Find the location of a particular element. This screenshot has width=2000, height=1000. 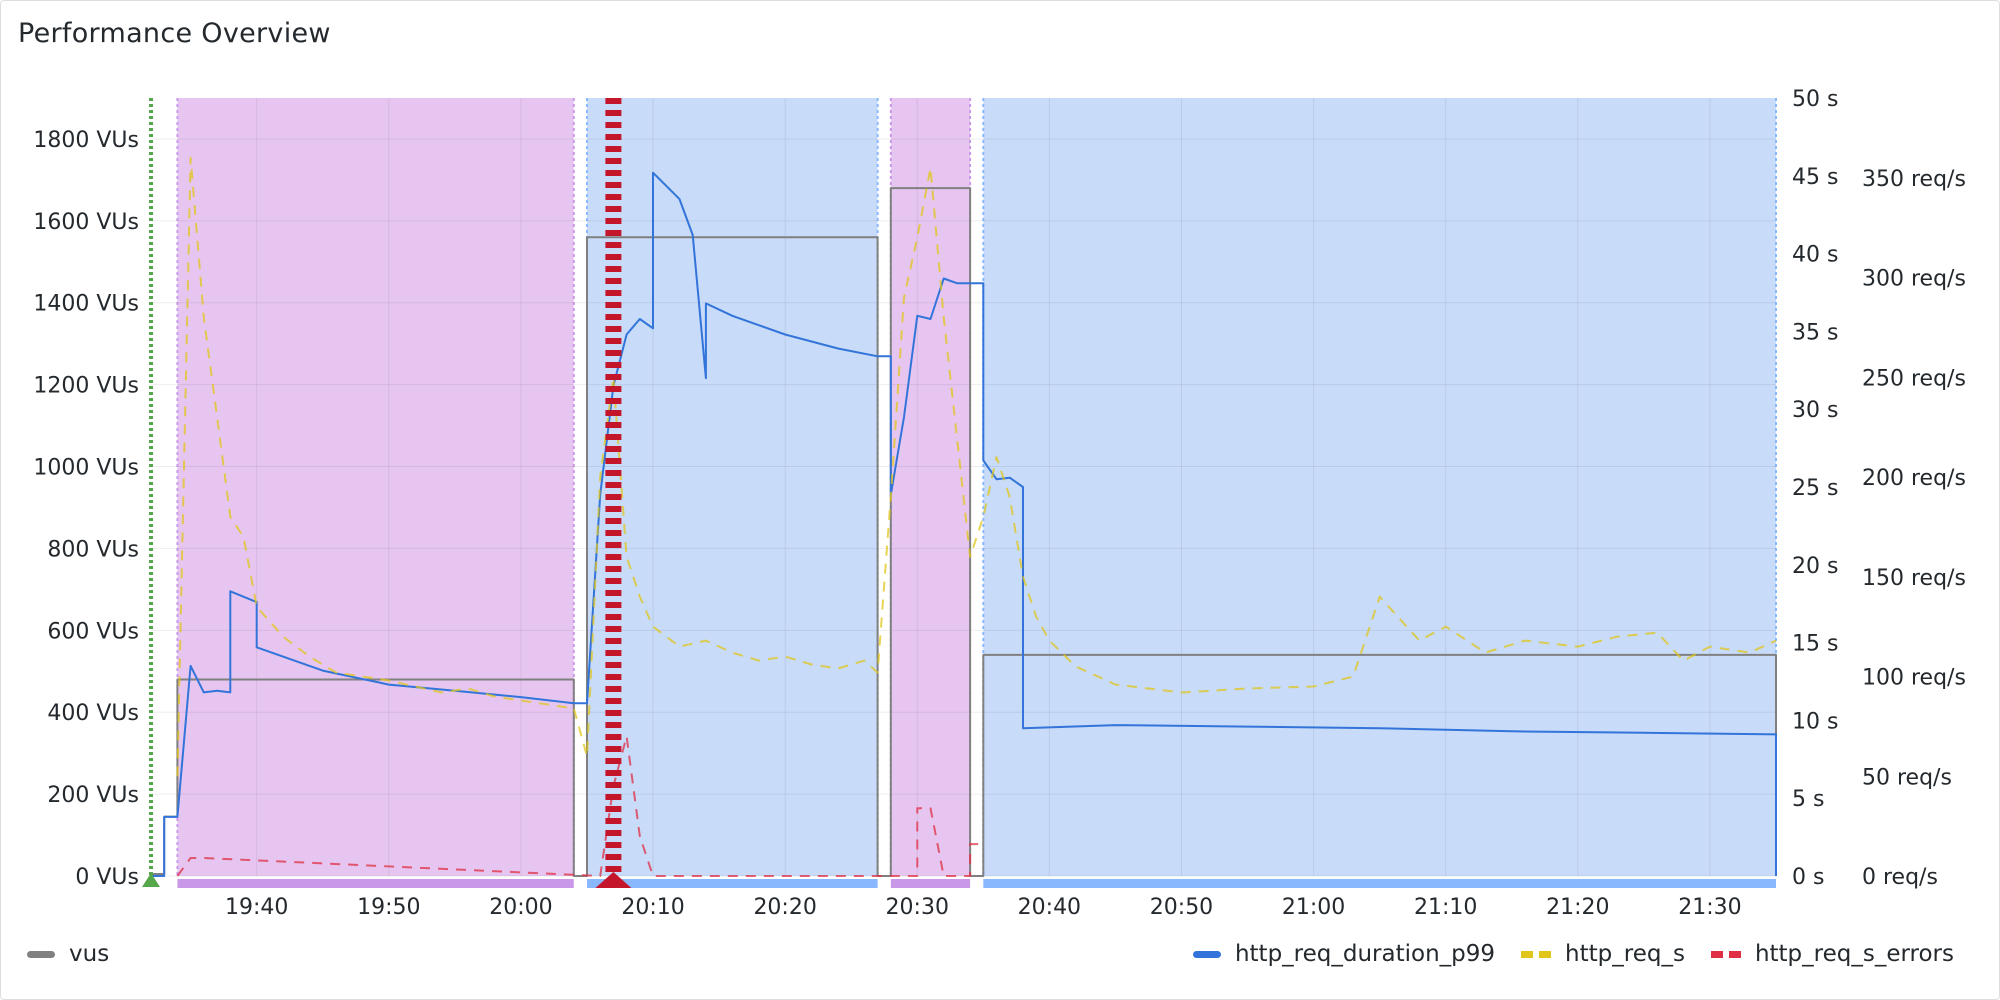

legend-label-errors: http_req_s_errors is located at coordinates (1854, 954).